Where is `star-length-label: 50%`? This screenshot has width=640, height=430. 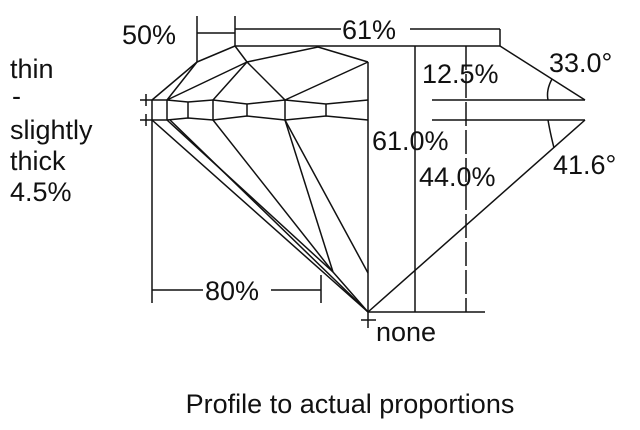
star-length-label: 50% is located at coordinates (149, 35).